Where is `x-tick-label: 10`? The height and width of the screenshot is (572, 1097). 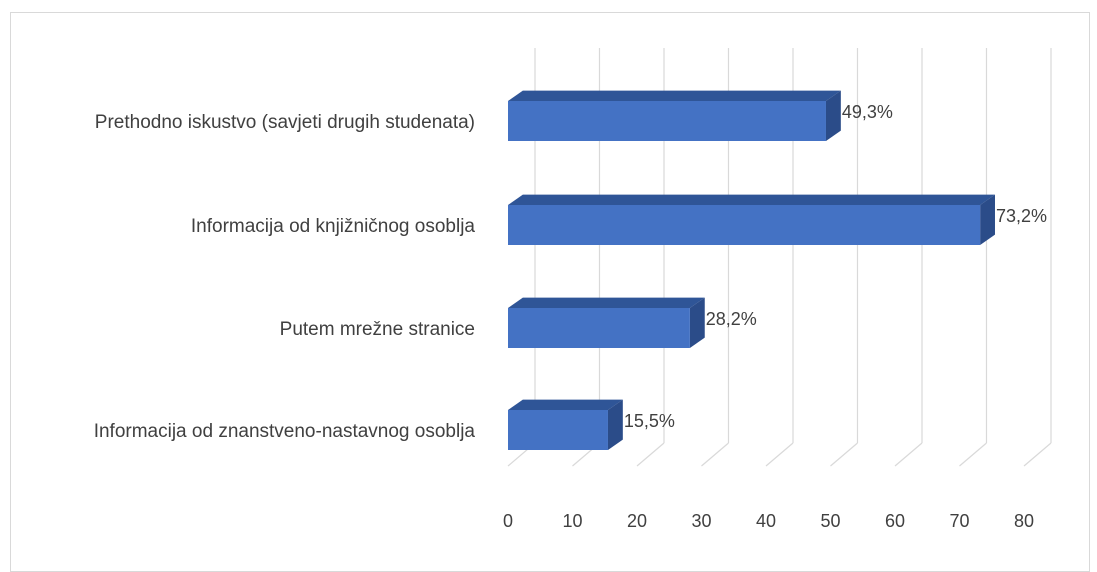 x-tick-label: 10 is located at coordinates (572, 521).